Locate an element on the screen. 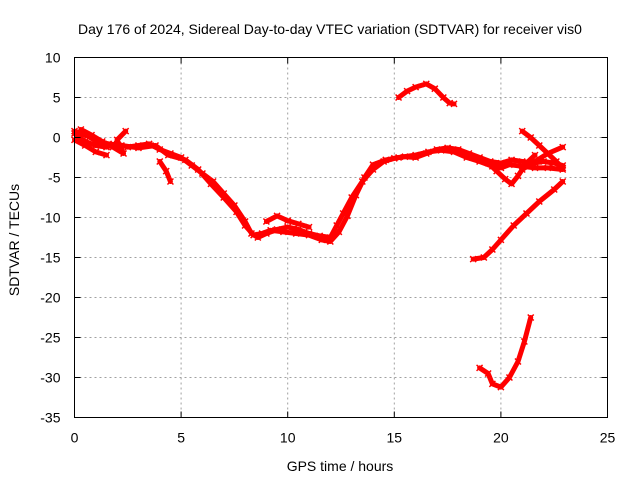  x-tick-label: 10 is located at coordinates (288, 438).